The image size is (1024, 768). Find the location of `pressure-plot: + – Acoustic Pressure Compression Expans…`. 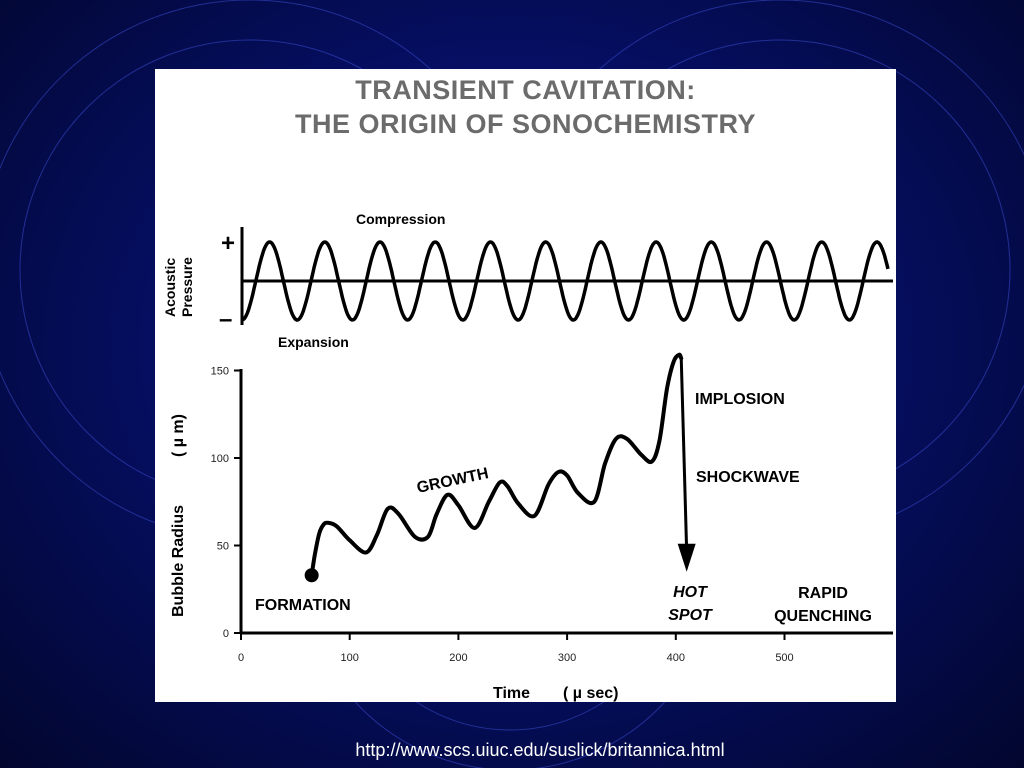

pressure-plot: + – Acoustic Pressure Compression Expans… is located at coordinates (527, 280).